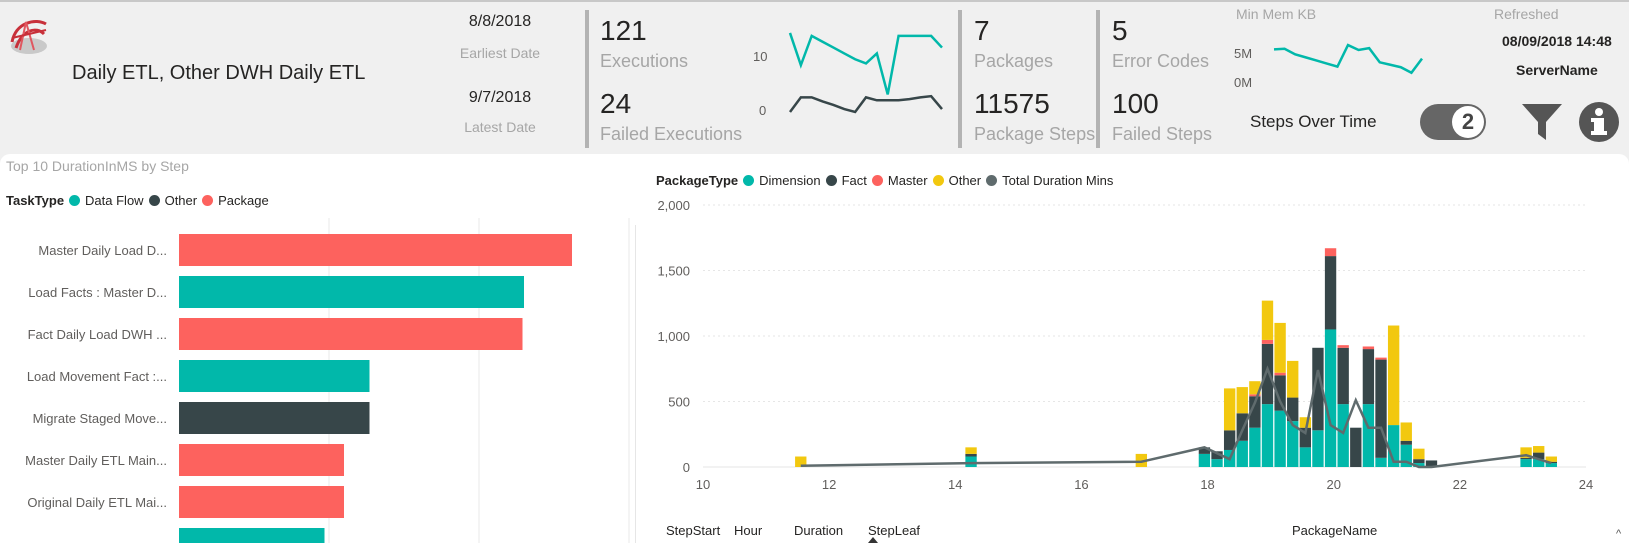  Describe the element at coordinates (1276, 14) in the screenshot. I see `min-mem-label: Min Mem KB` at that location.